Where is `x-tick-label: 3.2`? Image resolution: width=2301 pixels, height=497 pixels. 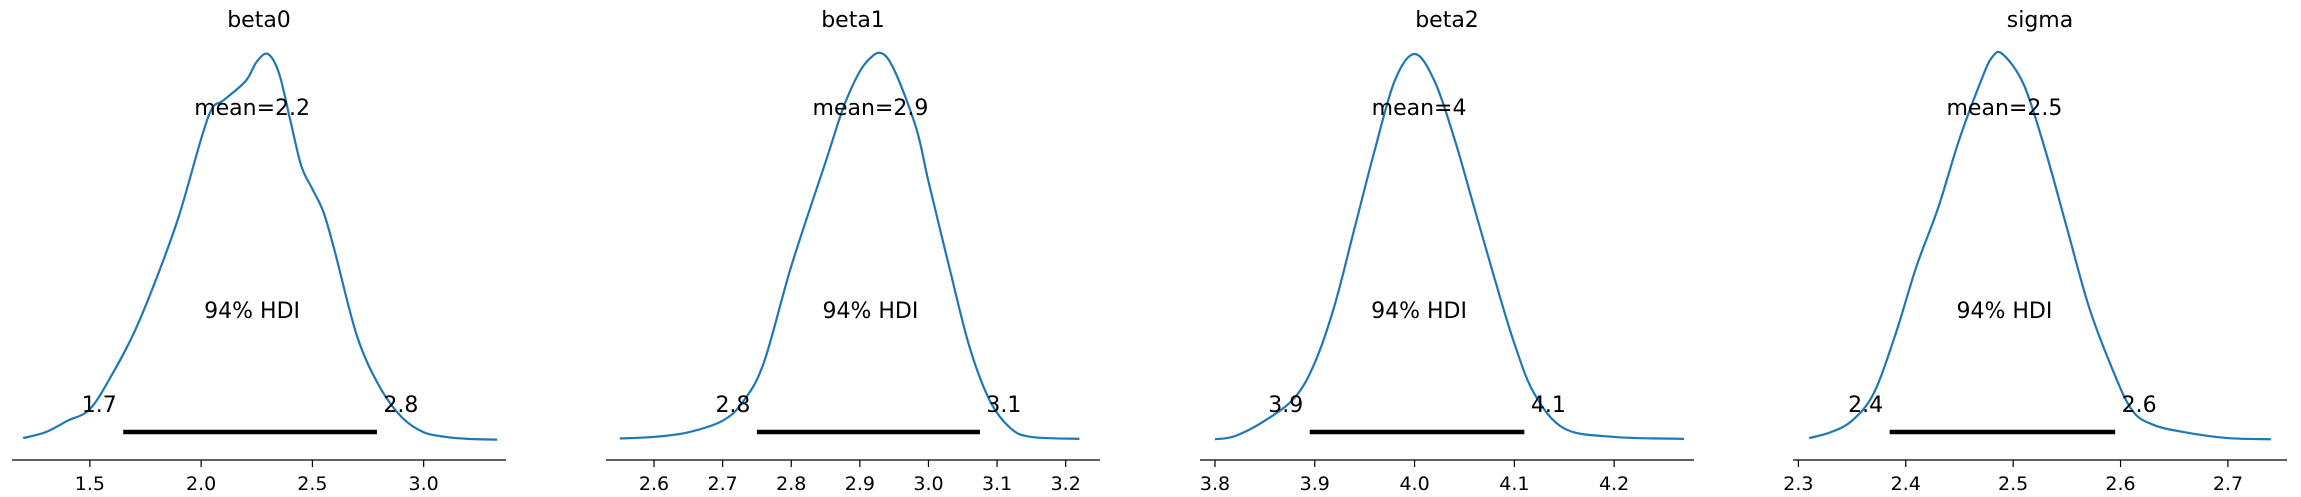 x-tick-label: 3.2 is located at coordinates (1066, 484).